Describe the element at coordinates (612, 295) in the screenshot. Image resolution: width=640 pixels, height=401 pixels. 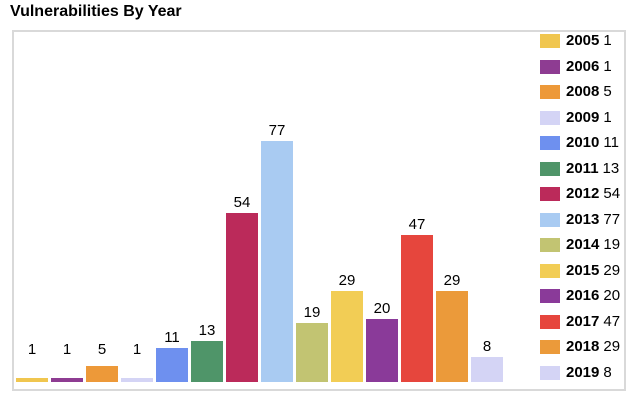
I see `legend-value: 20` at that location.